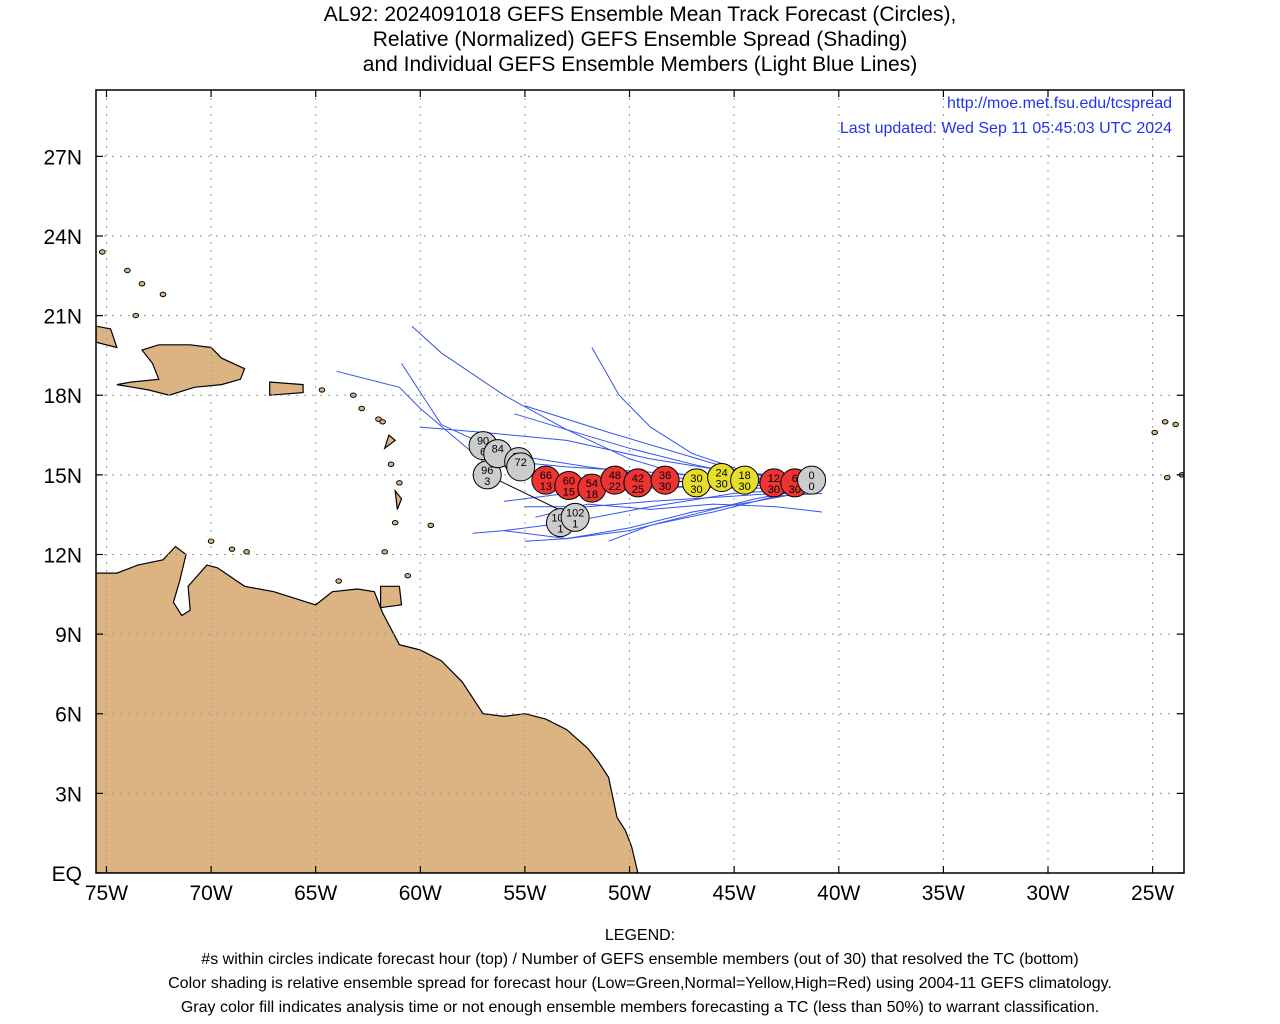 This screenshot has height=1024, width=1280. What do you see at coordinates (640, 935) in the screenshot?
I see `legend-heading: LEGEND:` at bounding box center [640, 935].